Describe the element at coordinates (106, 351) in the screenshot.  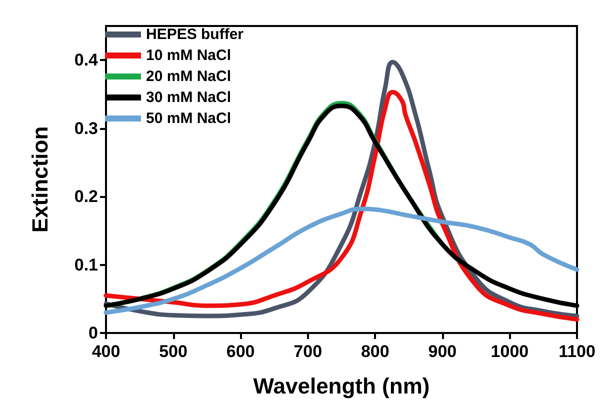
I see `x-tick-label: 400` at that location.